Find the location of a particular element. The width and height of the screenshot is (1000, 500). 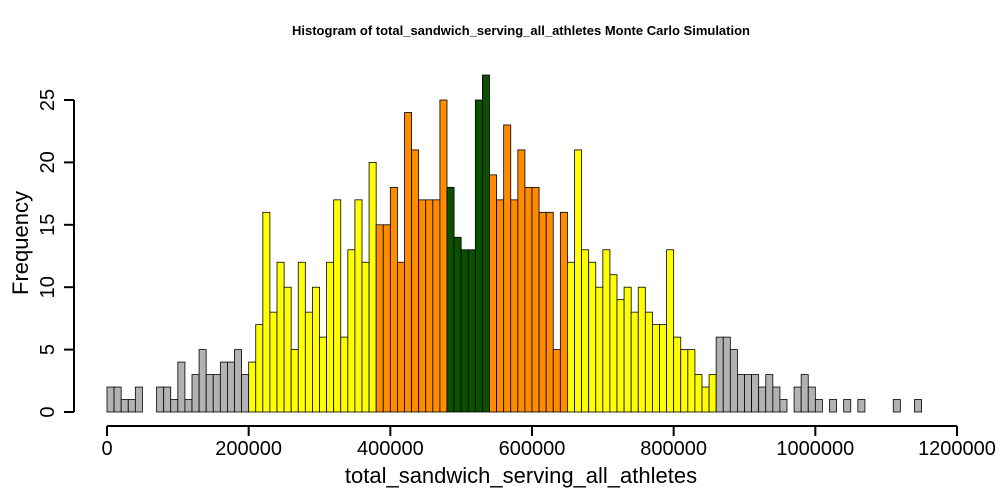

y-tick-label: 25 is located at coordinates (48, 100).